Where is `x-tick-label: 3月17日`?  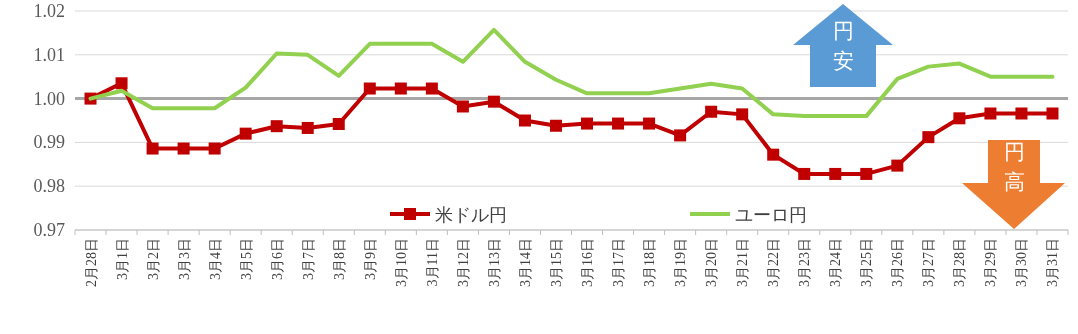 x-tick-label: 3月17日 is located at coordinates (619, 262).